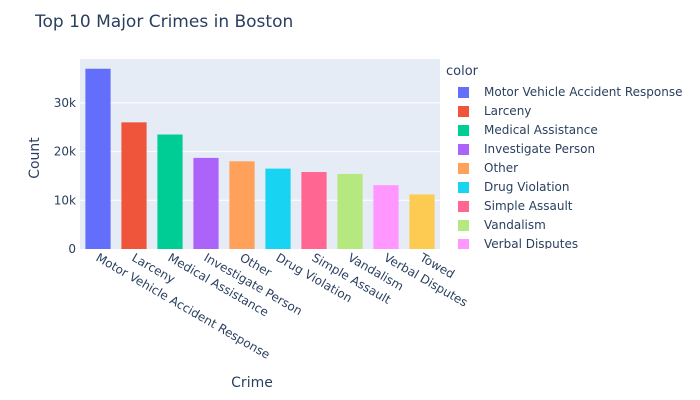  I want to click on legend-label: Verbal Disputes, so click(531, 243).